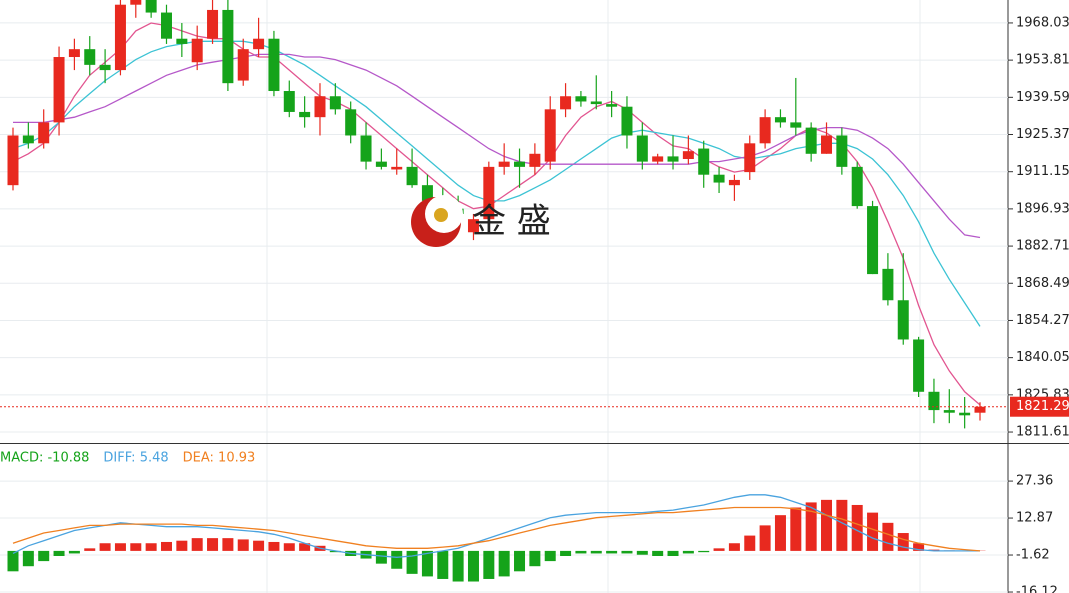  What do you see at coordinates (44, 458) in the screenshot?
I see `legend-label: MACD: -10.88` at bounding box center [44, 458].